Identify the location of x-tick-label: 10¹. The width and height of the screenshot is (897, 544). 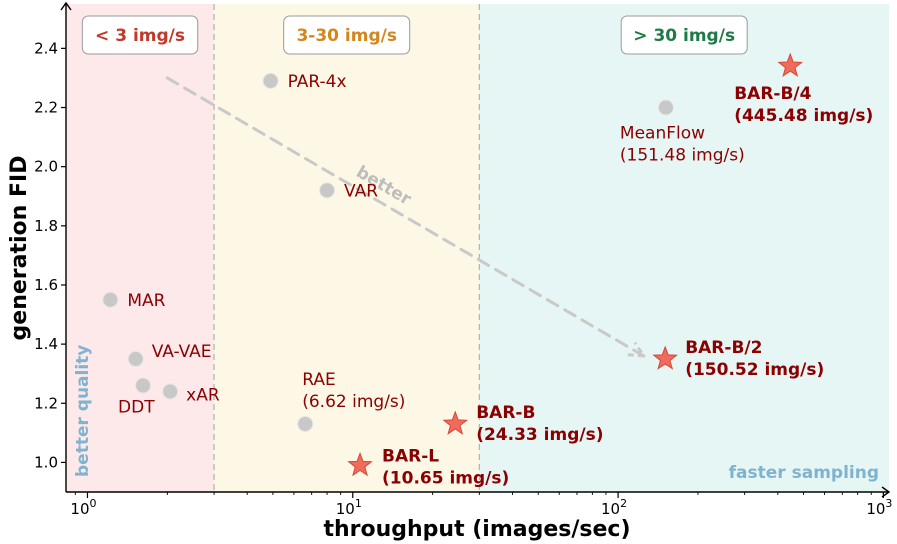
(349, 507).